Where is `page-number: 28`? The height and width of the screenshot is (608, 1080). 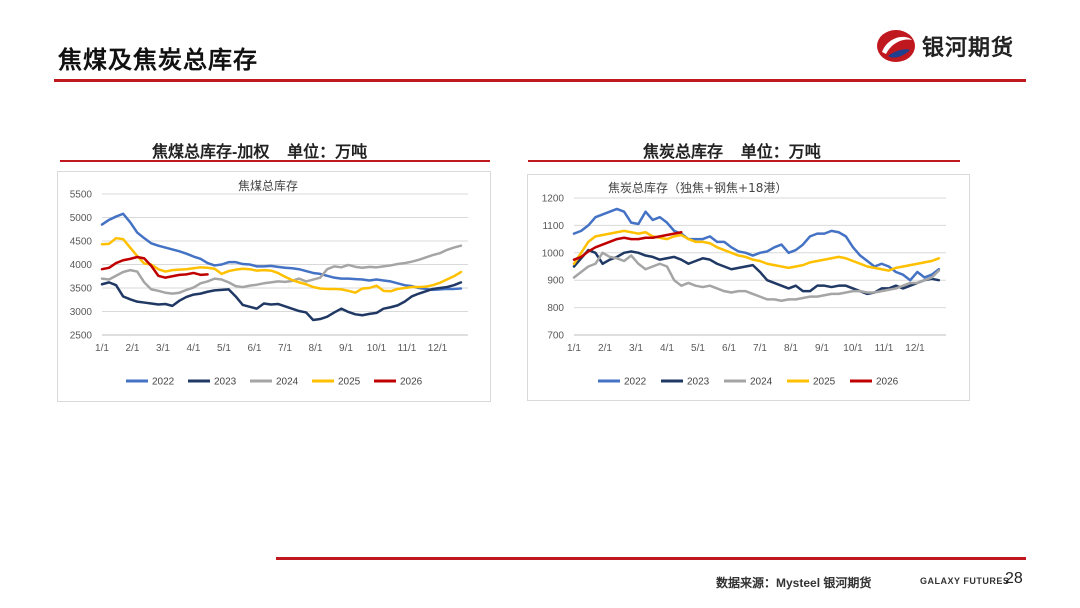
page-number: 28 is located at coordinates (1014, 578).